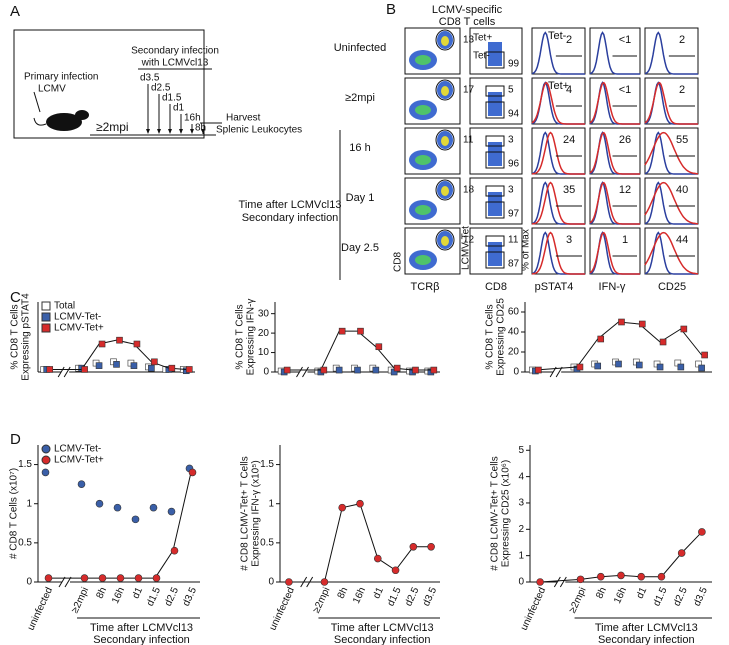 The image size is (729, 645). I want to click on axis-label: % of Max, so click(526, 250).